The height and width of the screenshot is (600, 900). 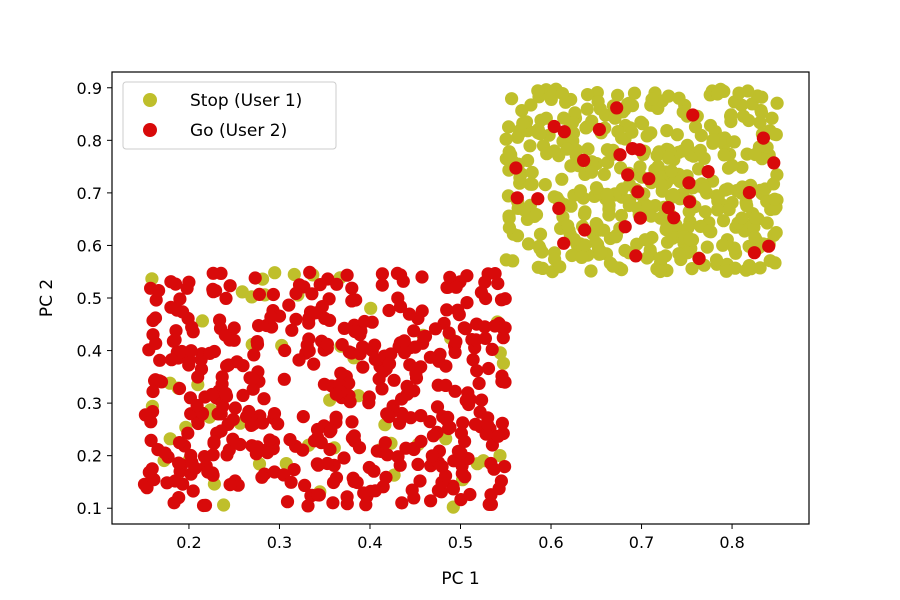 I want to click on legend: Stop (User 1) Go (User 2), so click(x=229, y=115).